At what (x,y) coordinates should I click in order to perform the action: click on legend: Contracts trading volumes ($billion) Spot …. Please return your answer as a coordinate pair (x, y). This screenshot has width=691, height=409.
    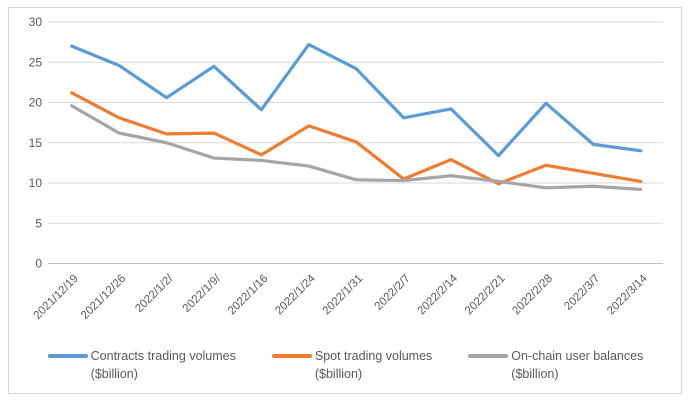
    Looking at the image, I should click on (345, 365).